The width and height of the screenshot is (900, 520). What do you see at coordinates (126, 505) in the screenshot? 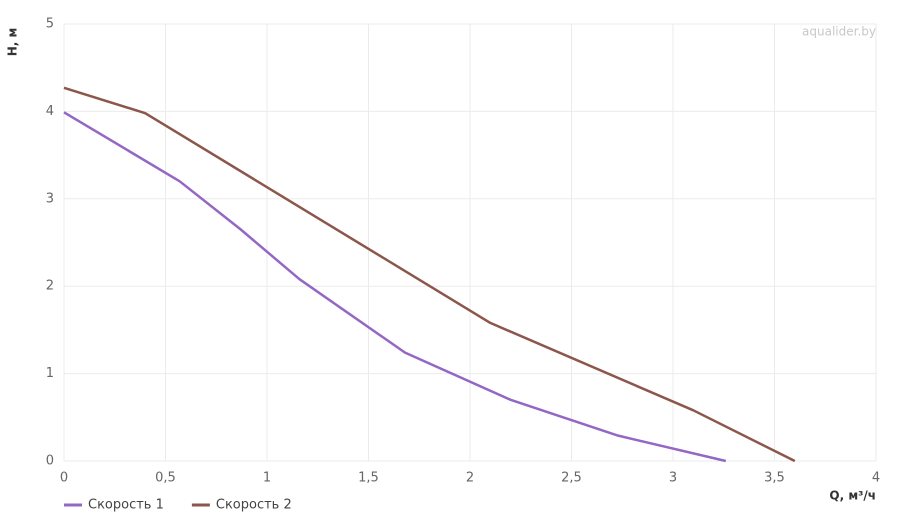
I see `legend-label: Скорость 1` at bounding box center [126, 505].